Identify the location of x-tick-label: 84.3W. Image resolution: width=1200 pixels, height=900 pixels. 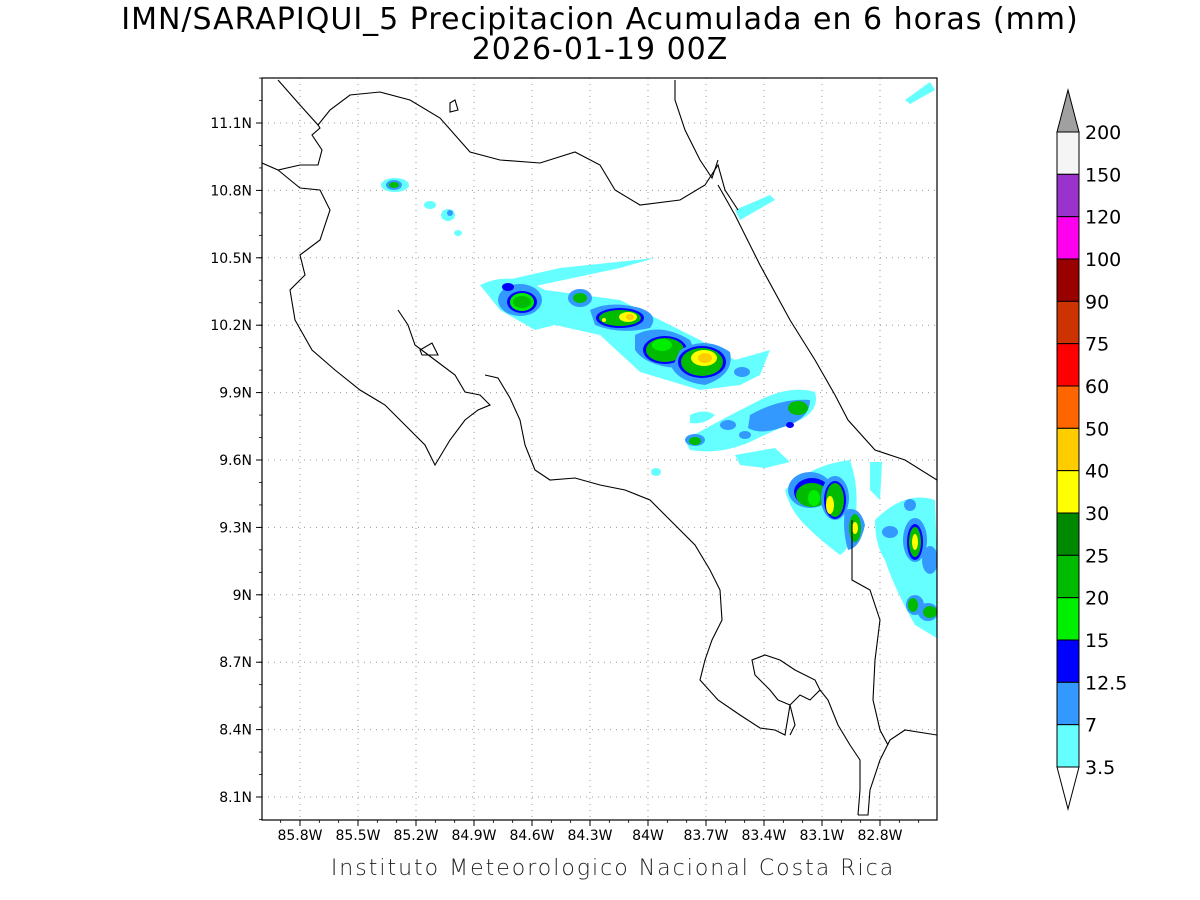
(589, 836).